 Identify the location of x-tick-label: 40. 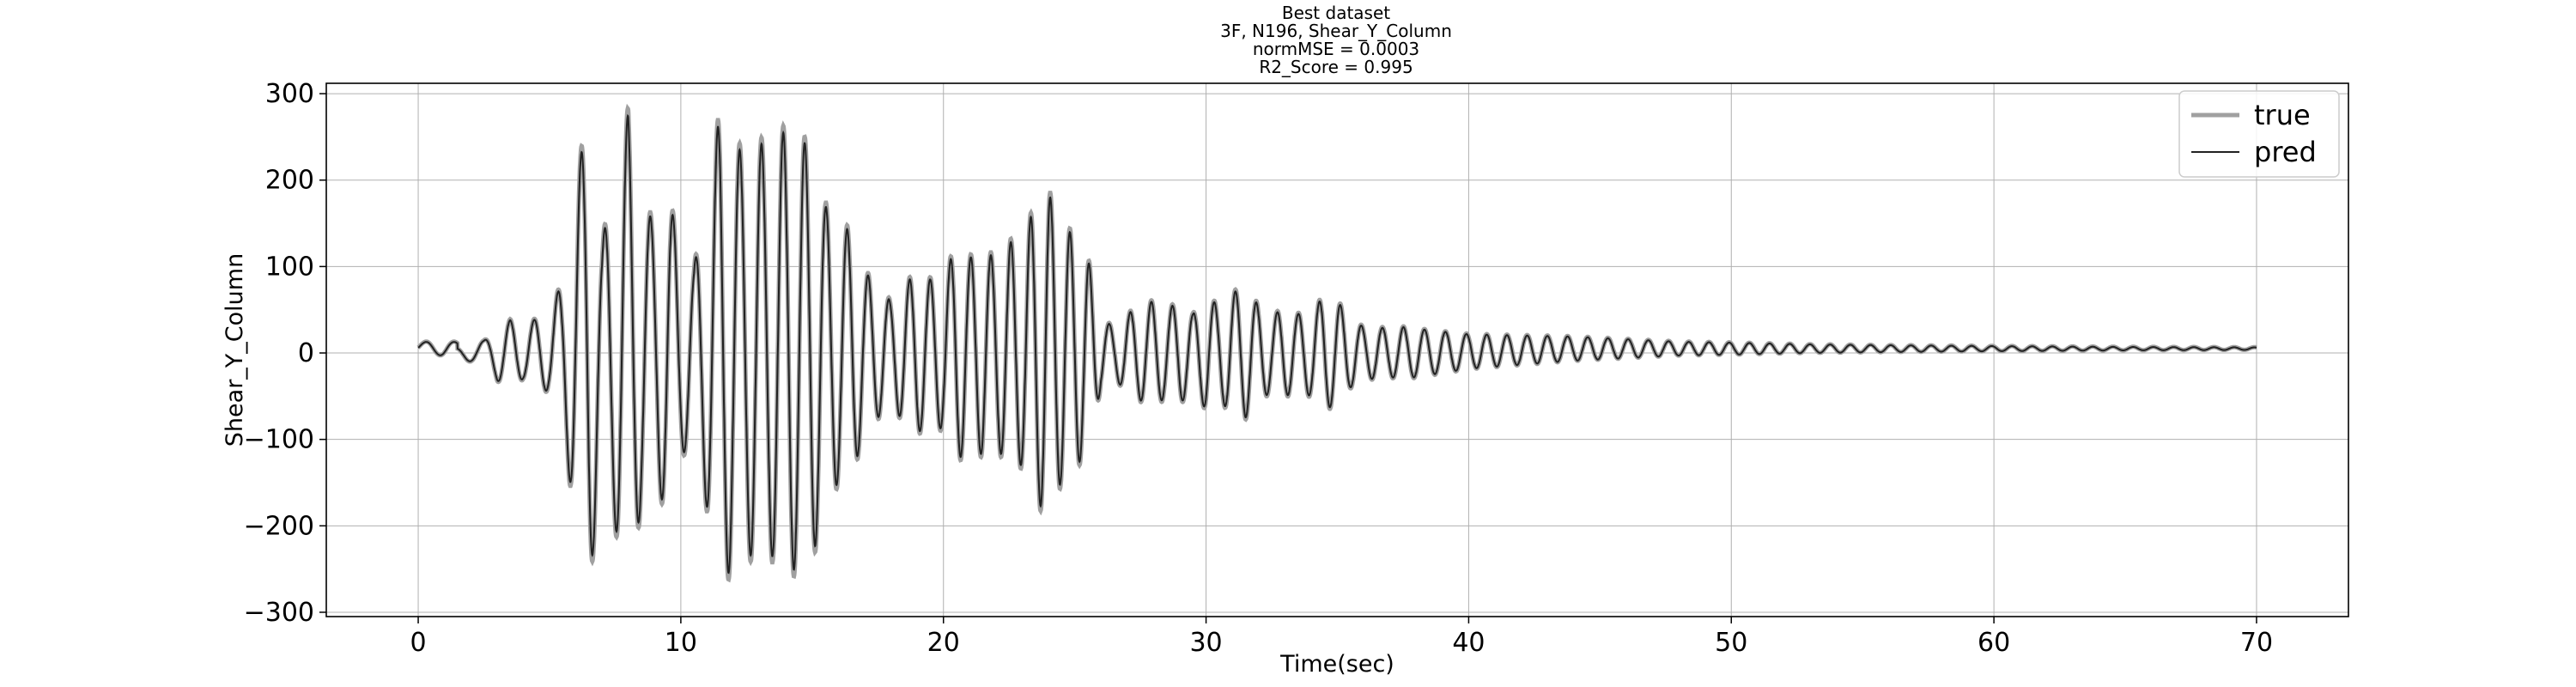
(1469, 643).